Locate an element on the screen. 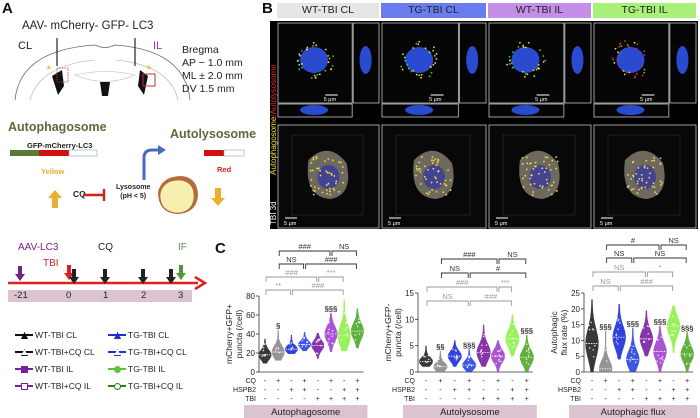 The image size is (700, 418). bregma-ml: ML ± 2.0 mm is located at coordinates (212, 76).